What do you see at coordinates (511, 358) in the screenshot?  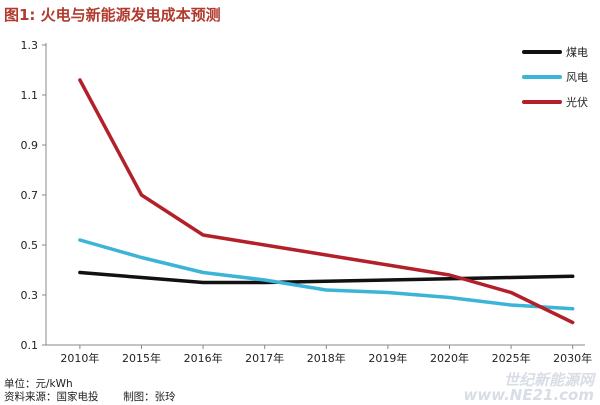 I see `x-tick-label: 2025年` at bounding box center [511, 358].